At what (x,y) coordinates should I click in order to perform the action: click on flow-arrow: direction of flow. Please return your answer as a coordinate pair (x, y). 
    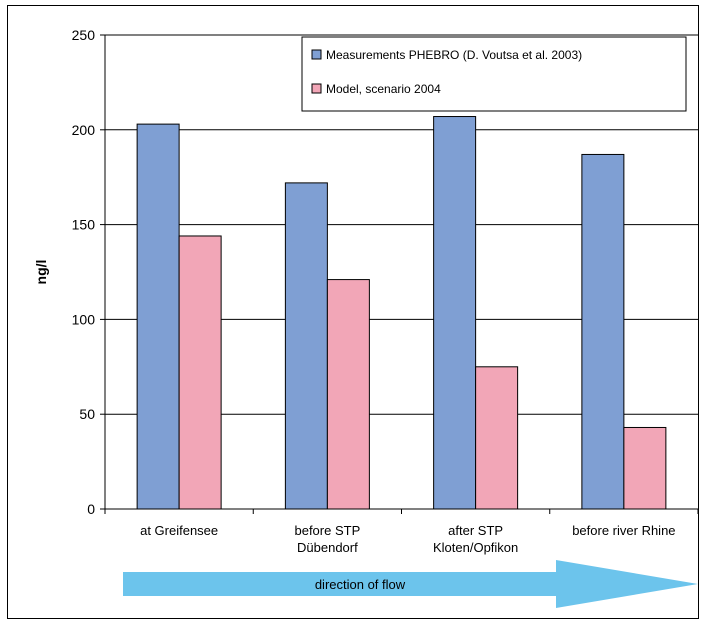
    Looking at the image, I should click on (410, 584).